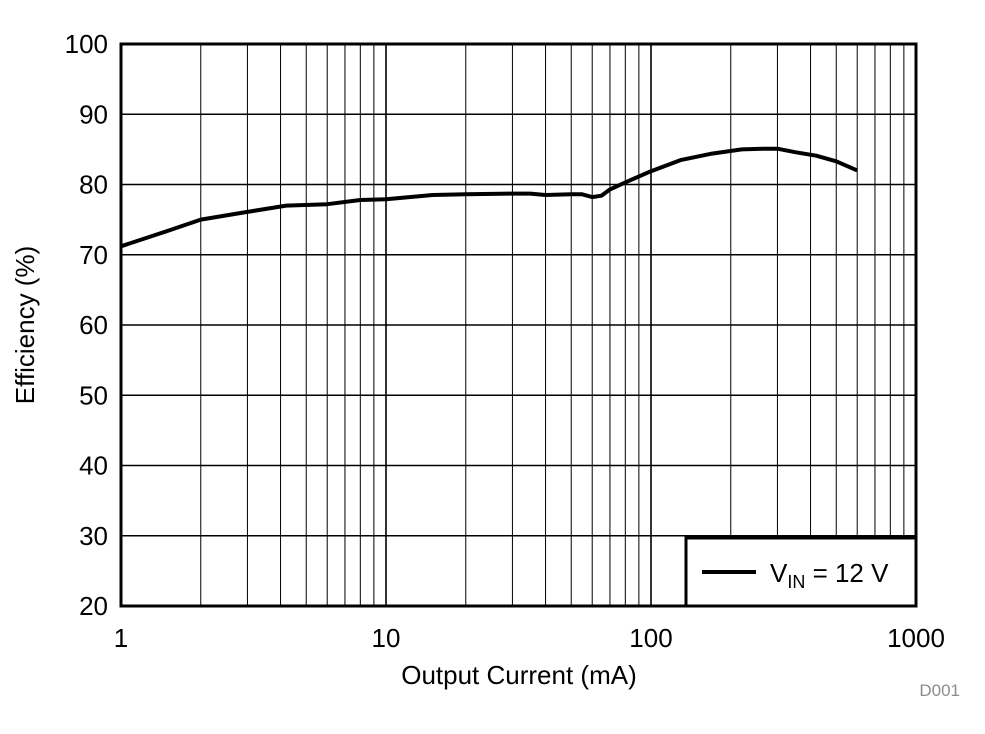 The height and width of the screenshot is (734, 985). What do you see at coordinates (93, 466) in the screenshot?
I see `y-tick-label: 40` at bounding box center [93, 466].